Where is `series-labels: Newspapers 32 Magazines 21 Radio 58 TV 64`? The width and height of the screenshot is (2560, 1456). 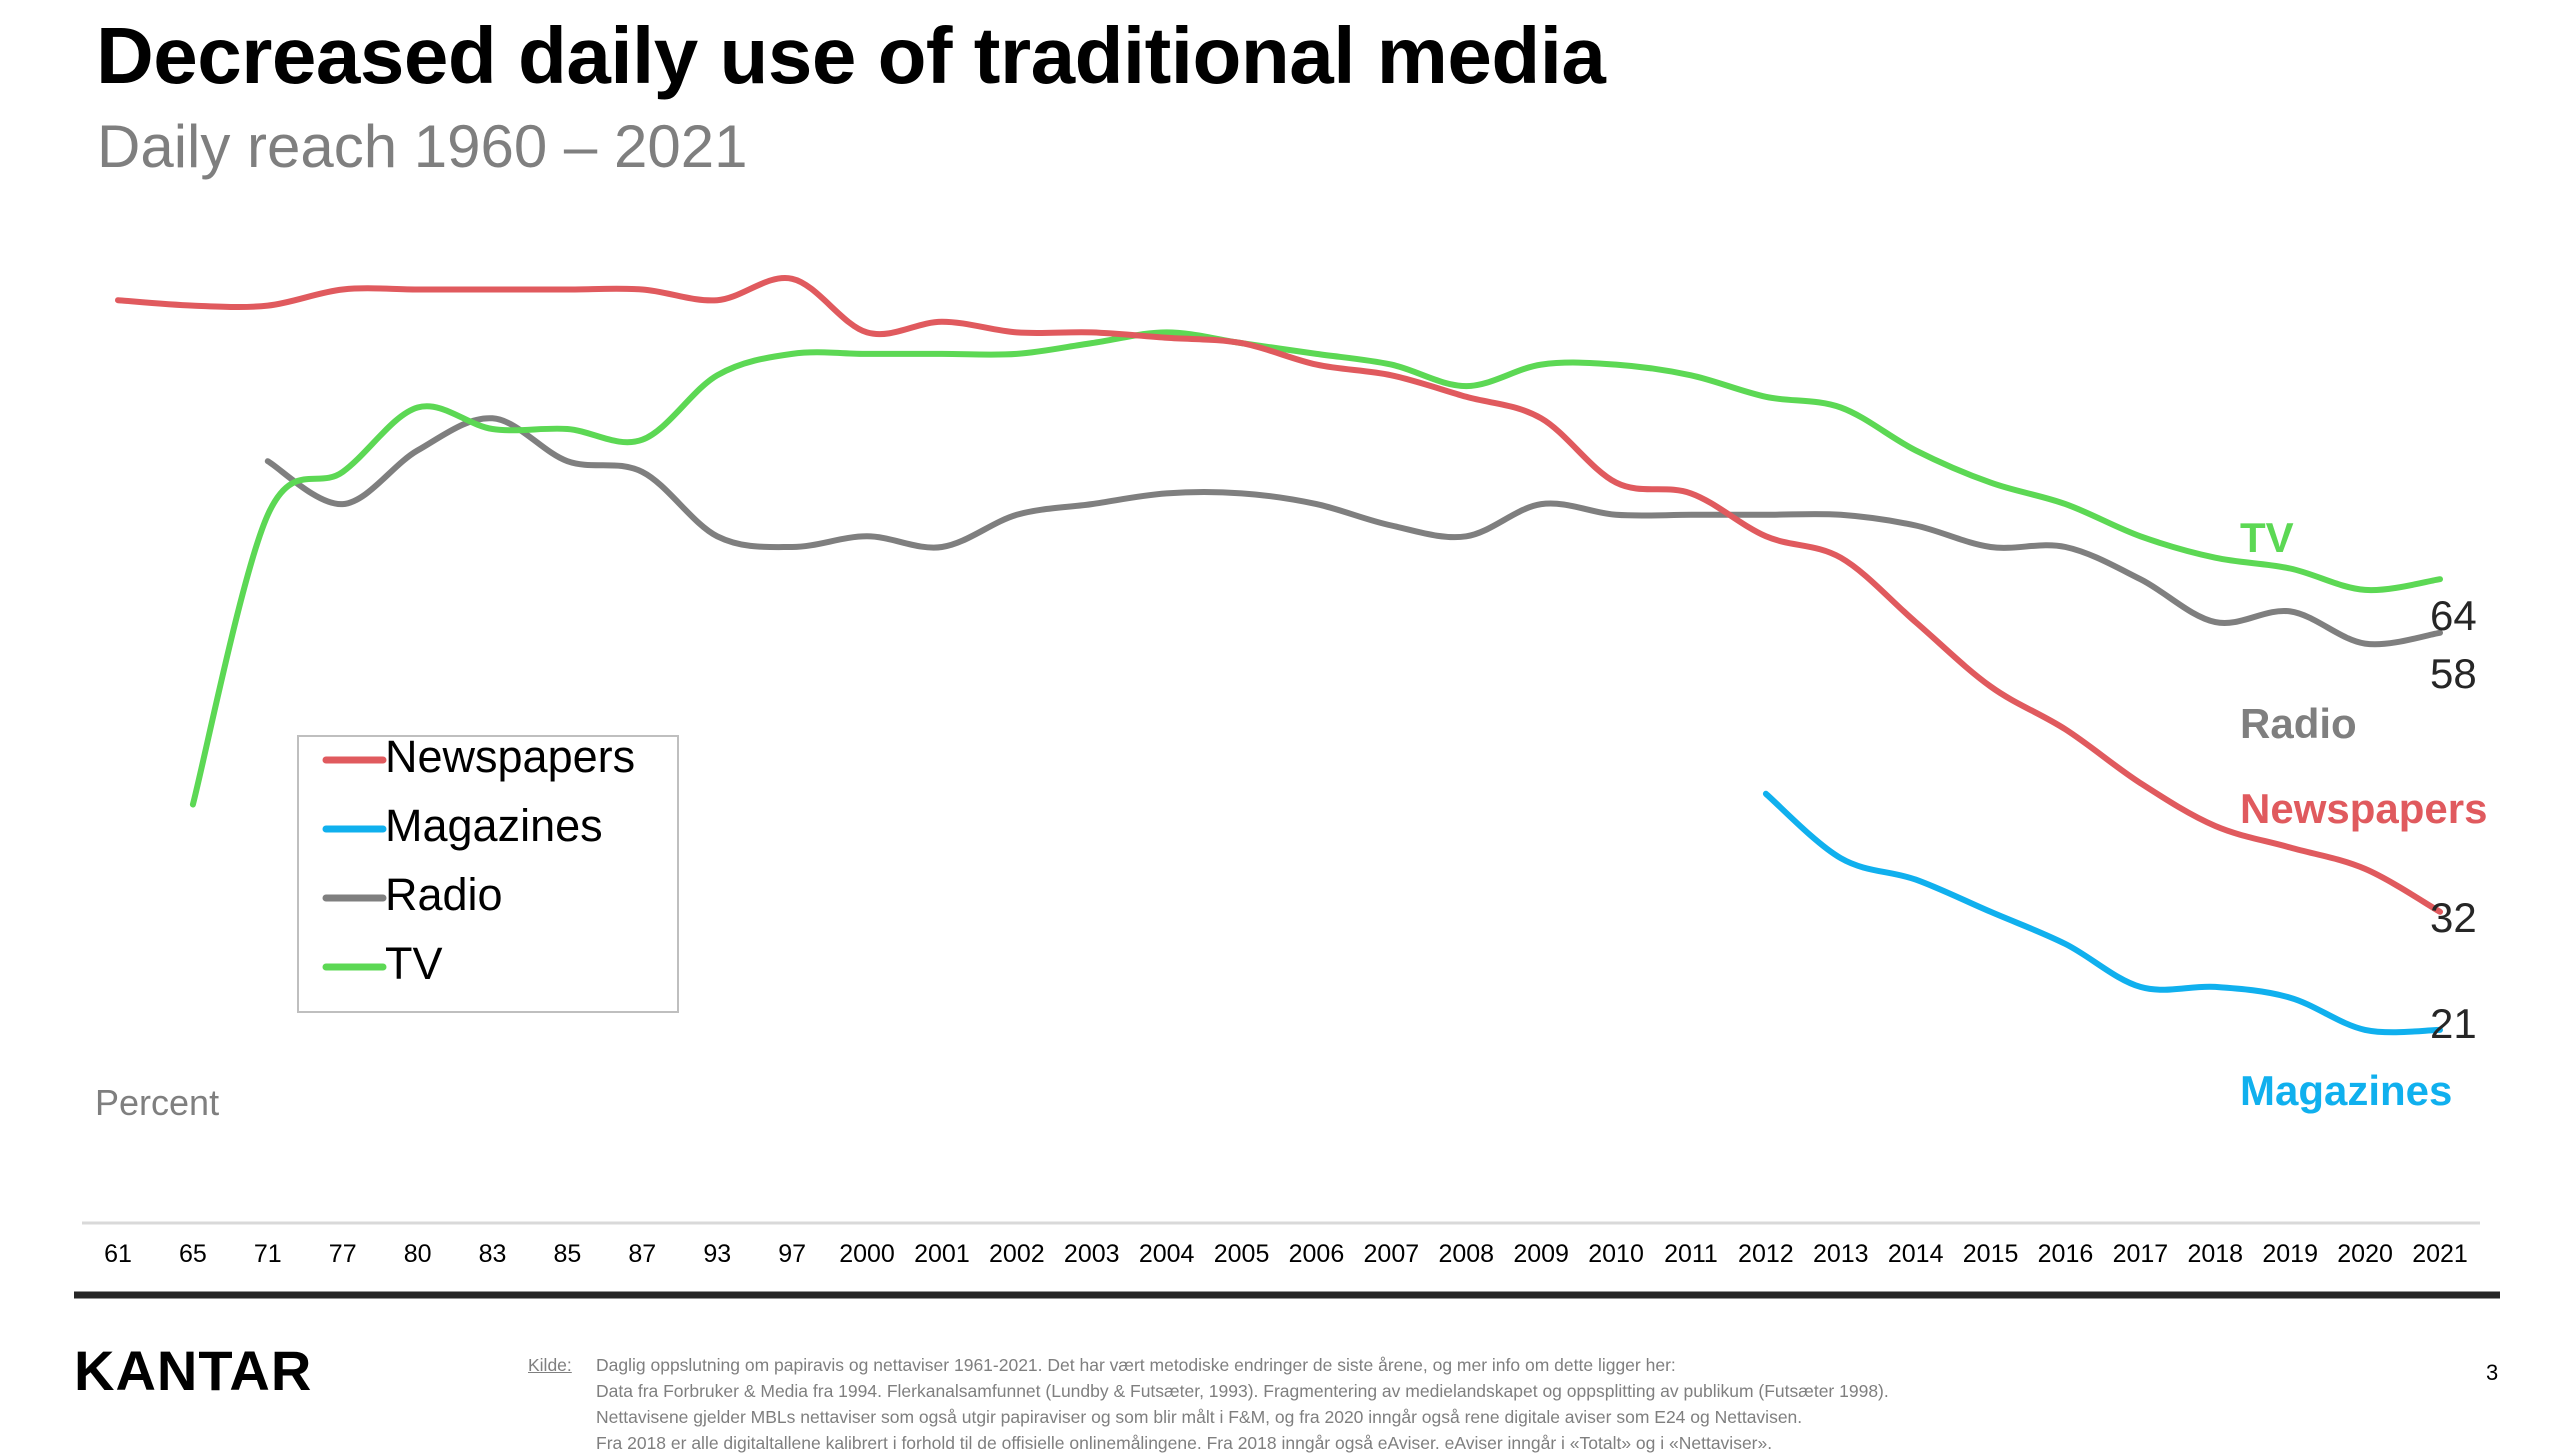
series-labels: Newspapers 32 Magazines 21 Radio 58 TV 64 is located at coordinates (2363, 814).